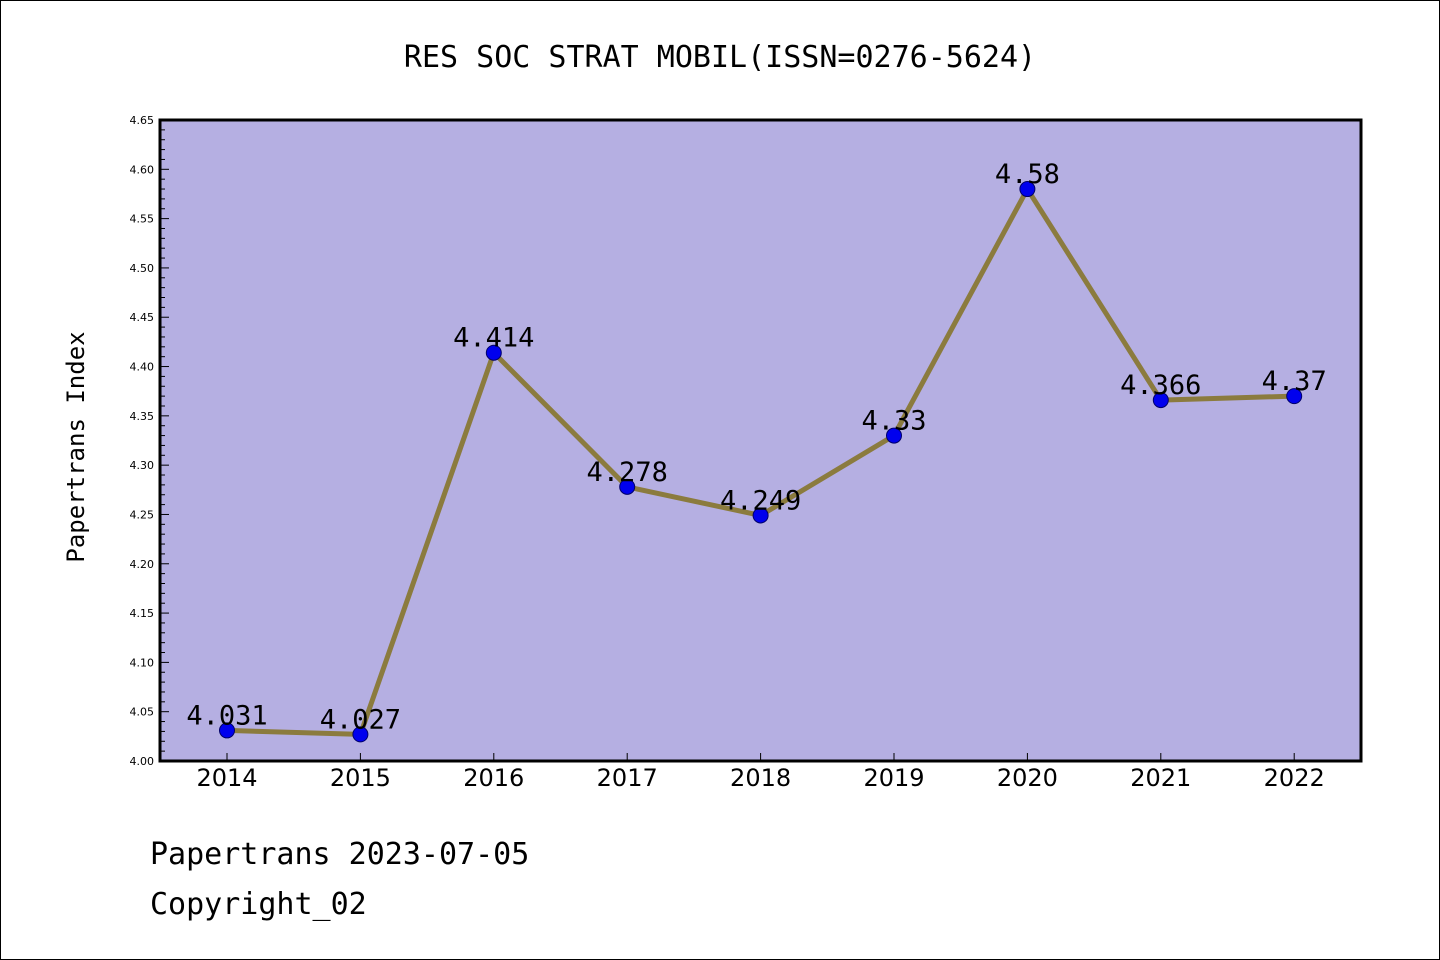 This screenshot has width=1440, height=960. I want to click on data-label: 4.278, so click(627, 472).